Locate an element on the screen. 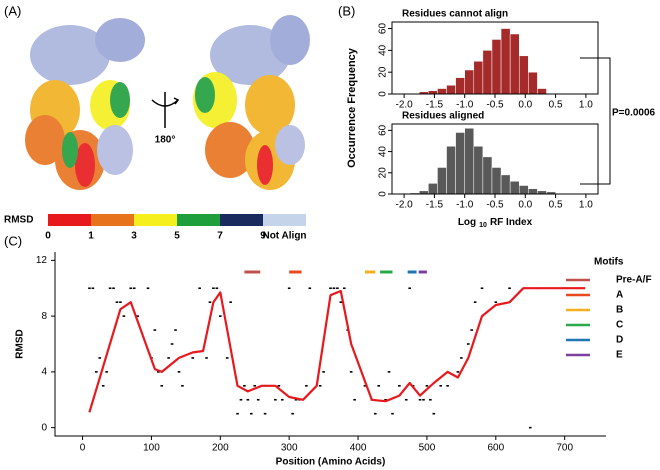 The image size is (660, 470). rotation-icon is located at coordinates (165, 110).